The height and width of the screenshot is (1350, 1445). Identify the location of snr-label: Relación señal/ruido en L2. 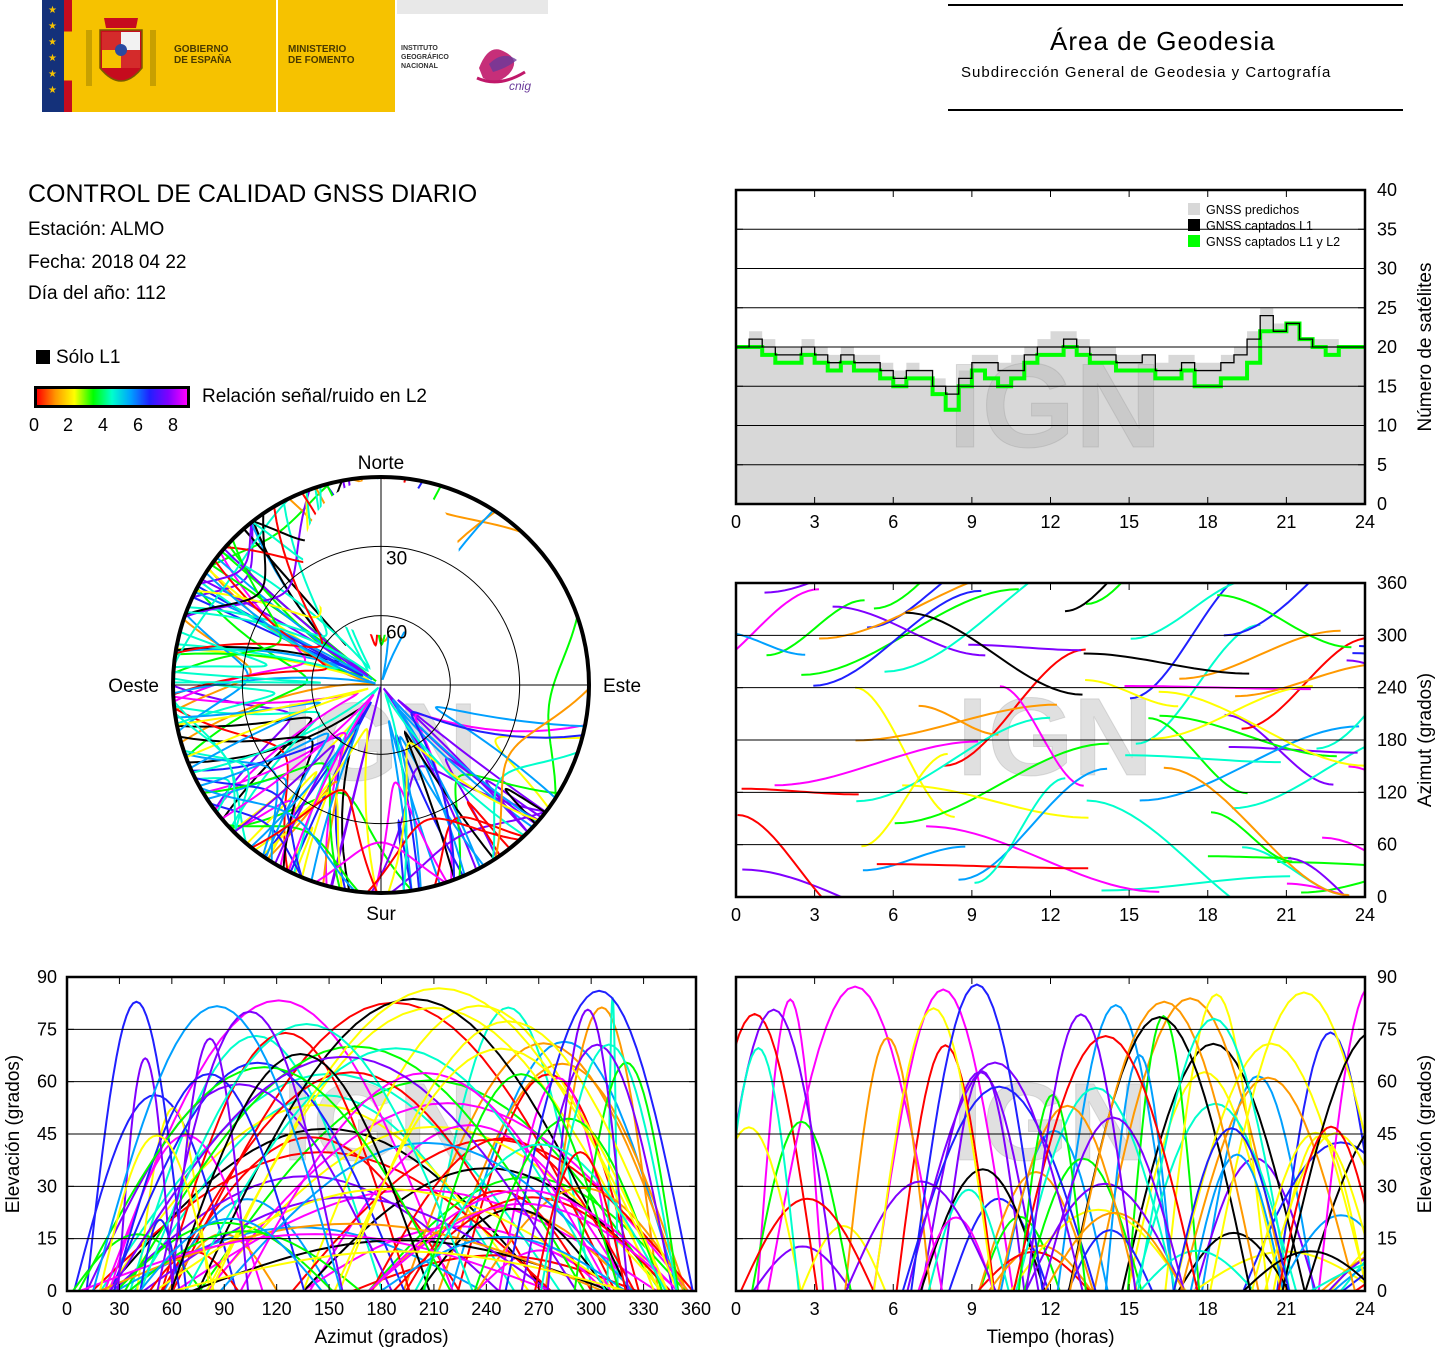
(314, 396).